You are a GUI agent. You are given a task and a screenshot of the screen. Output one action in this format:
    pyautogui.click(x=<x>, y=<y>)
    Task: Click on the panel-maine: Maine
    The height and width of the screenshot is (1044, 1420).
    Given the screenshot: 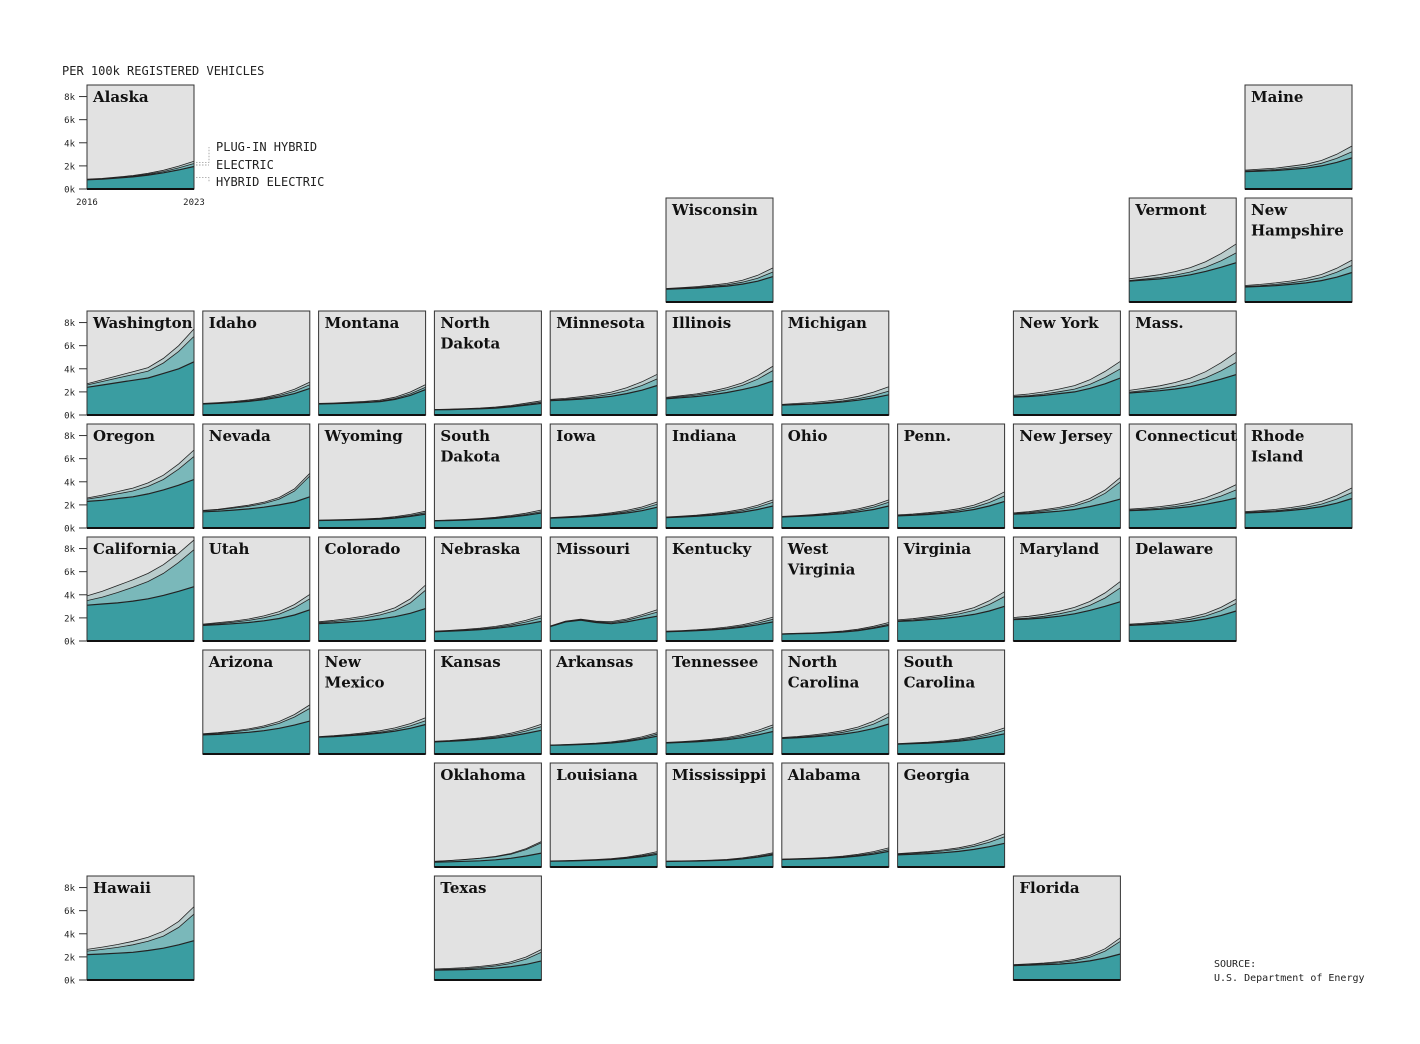 What is the action you would take?
    pyautogui.click(x=1298, y=137)
    